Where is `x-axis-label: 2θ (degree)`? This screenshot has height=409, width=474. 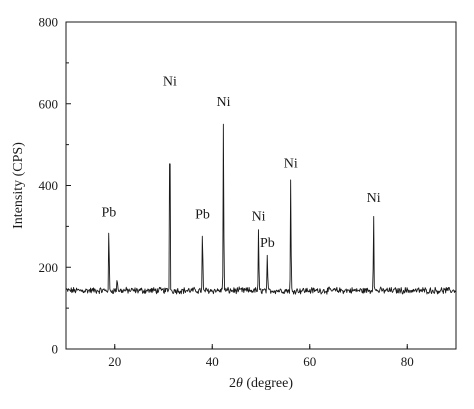 x-axis-label: 2θ (degree) is located at coordinates (261, 383).